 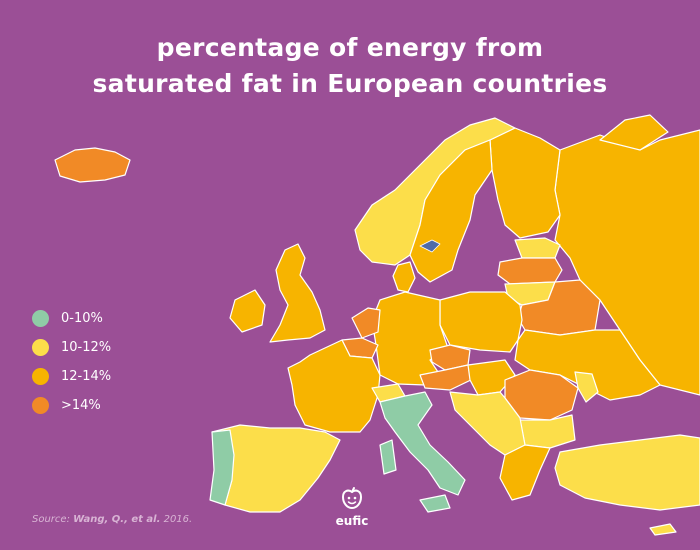 What do you see at coordinates (586, 387) in the screenshot?
I see `region-moldova` at bounding box center [586, 387].